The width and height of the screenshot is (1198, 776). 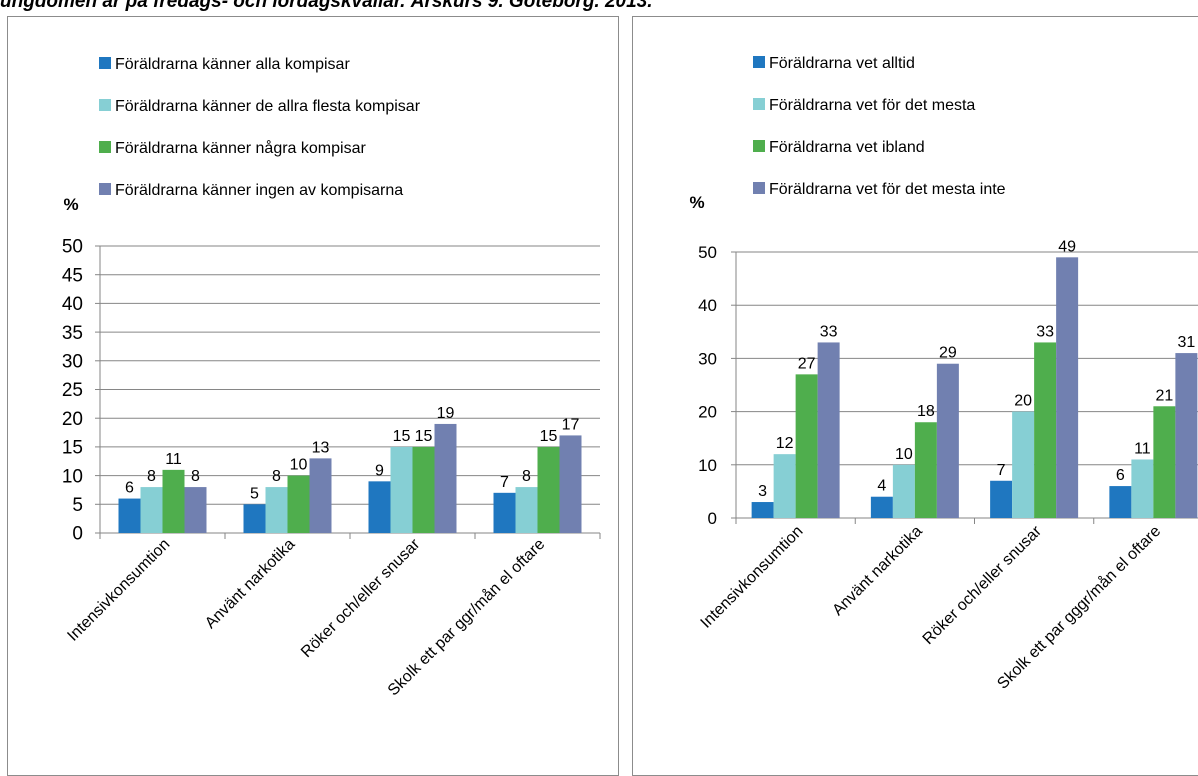 What do you see at coordinates (446, 413) in the screenshot?
I see `data-label: 19` at bounding box center [446, 413].